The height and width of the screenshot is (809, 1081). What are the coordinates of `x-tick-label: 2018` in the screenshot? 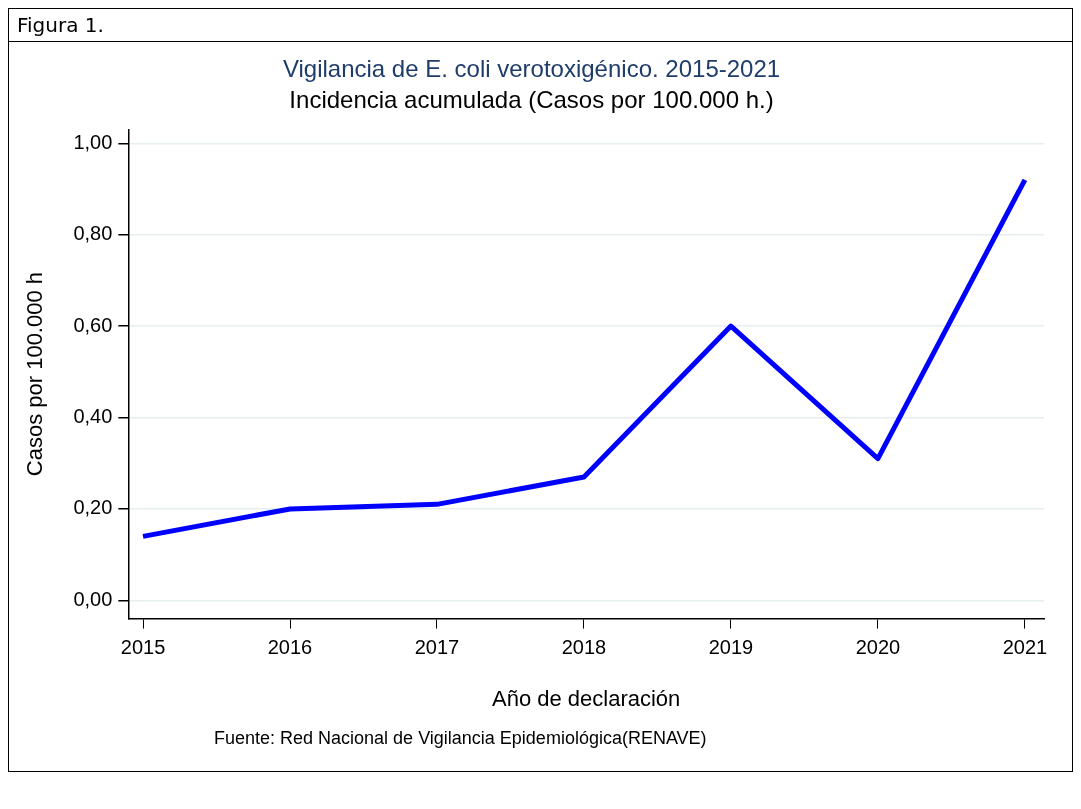 It's located at (584, 647).